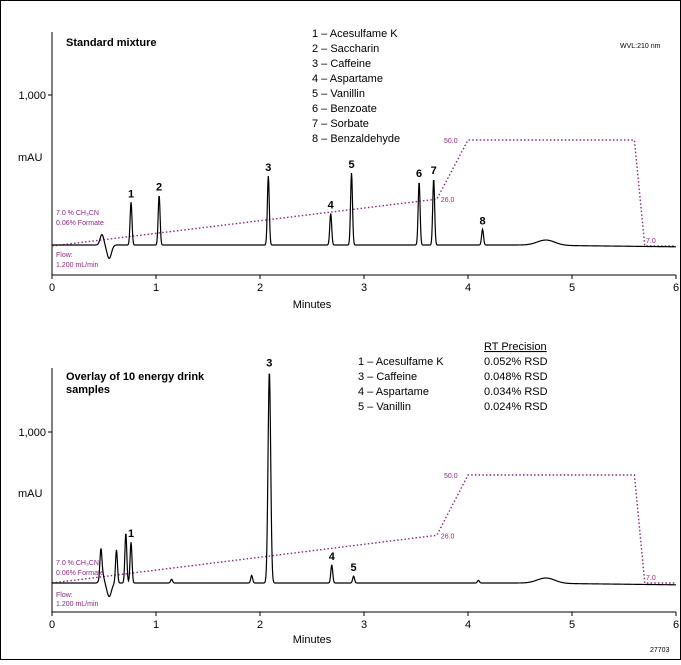 The image size is (681, 665). What do you see at coordinates (660, 650) in the screenshot?
I see `figure-id-label: 27703` at bounding box center [660, 650].